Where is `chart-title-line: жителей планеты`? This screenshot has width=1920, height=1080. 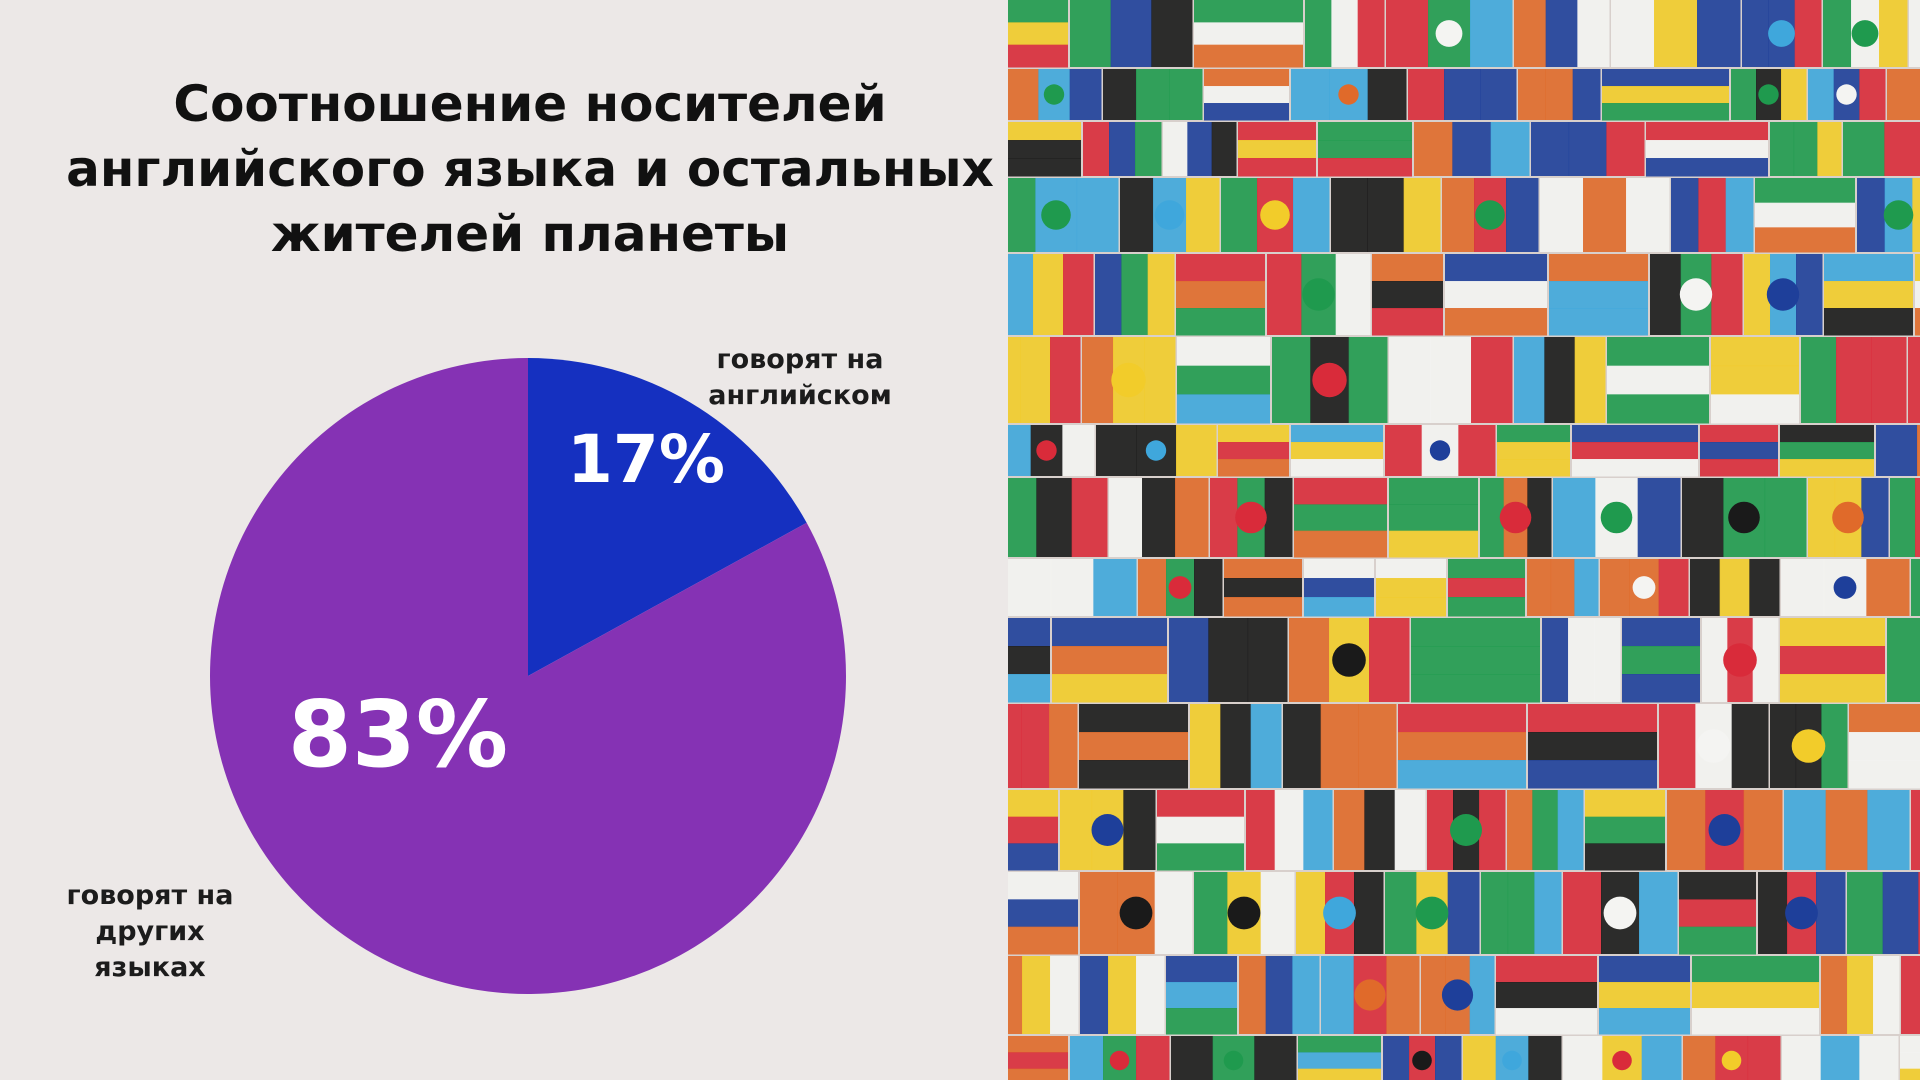 chart-title-line: жителей планеты is located at coordinates (530, 234).